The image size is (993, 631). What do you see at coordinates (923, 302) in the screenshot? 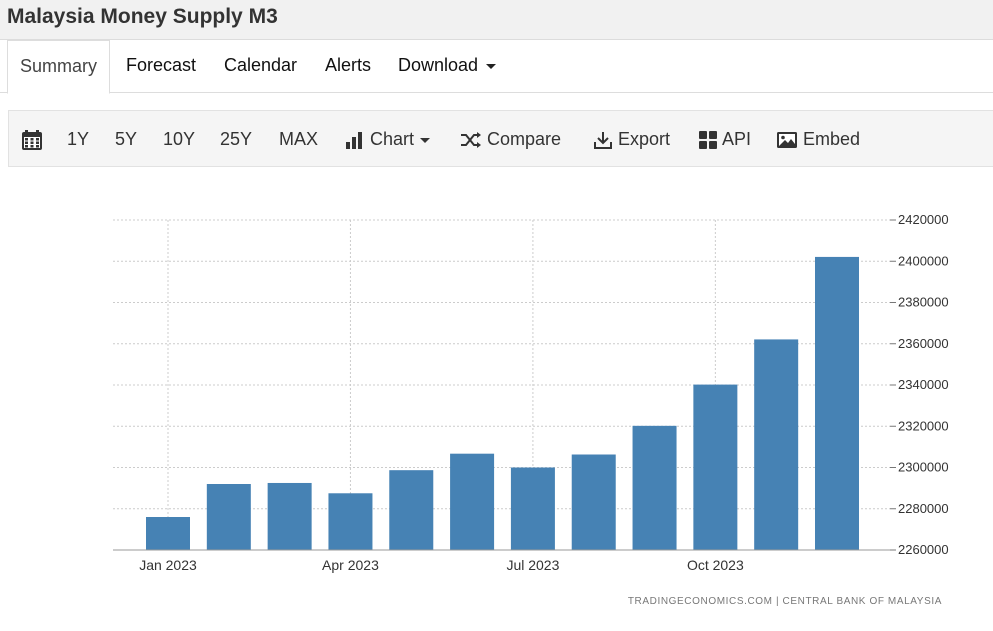
I see `y-tick-label: 2380000` at bounding box center [923, 302].